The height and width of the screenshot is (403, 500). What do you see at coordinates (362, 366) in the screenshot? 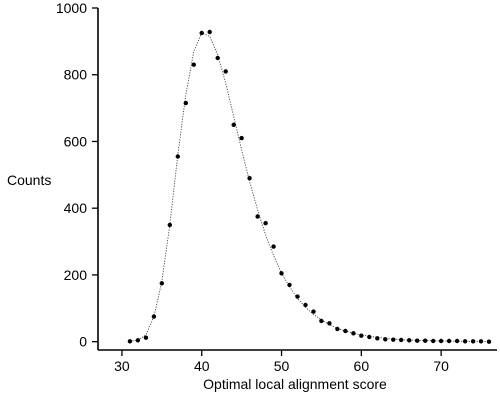
I see `x-tick-label: 60` at bounding box center [362, 366].